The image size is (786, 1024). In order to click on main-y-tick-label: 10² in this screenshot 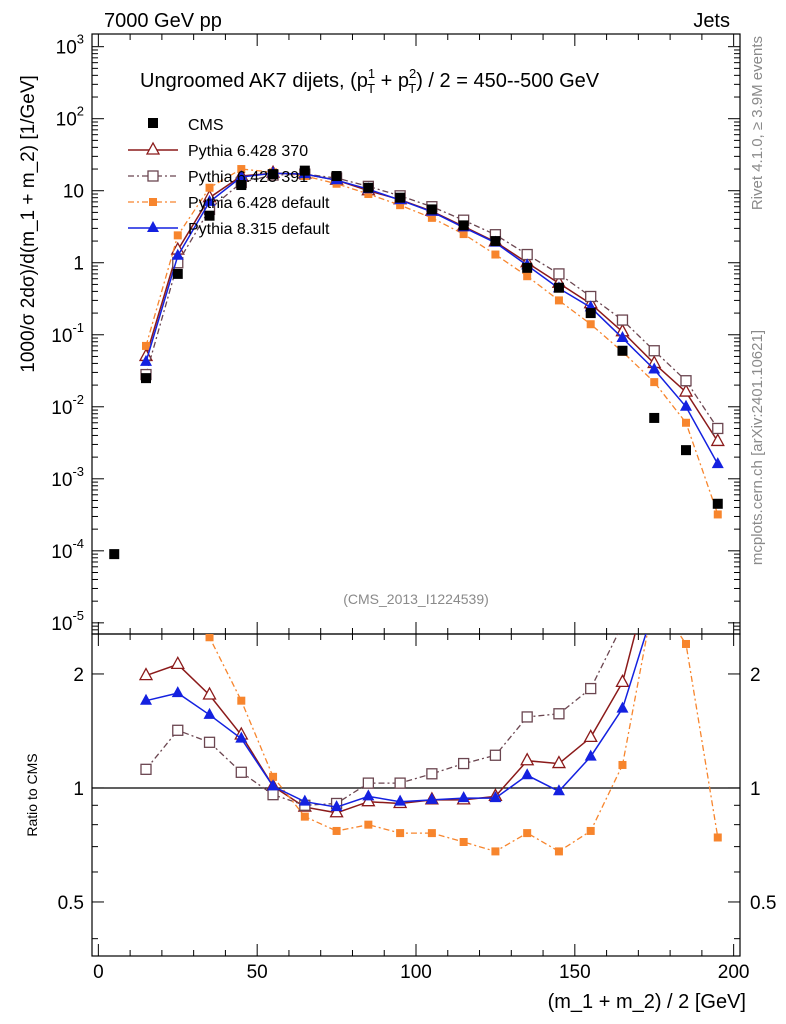, I will do `click(70, 117)`.